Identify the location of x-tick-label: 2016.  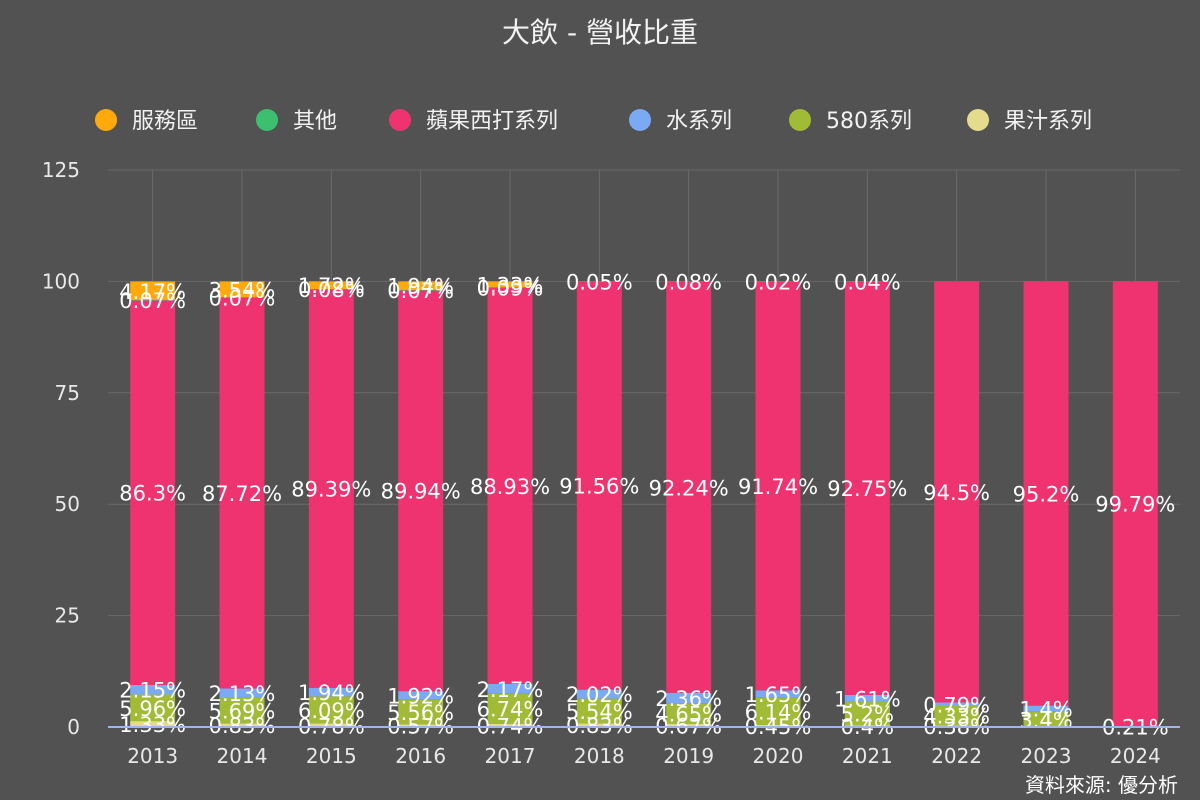
(420, 756).